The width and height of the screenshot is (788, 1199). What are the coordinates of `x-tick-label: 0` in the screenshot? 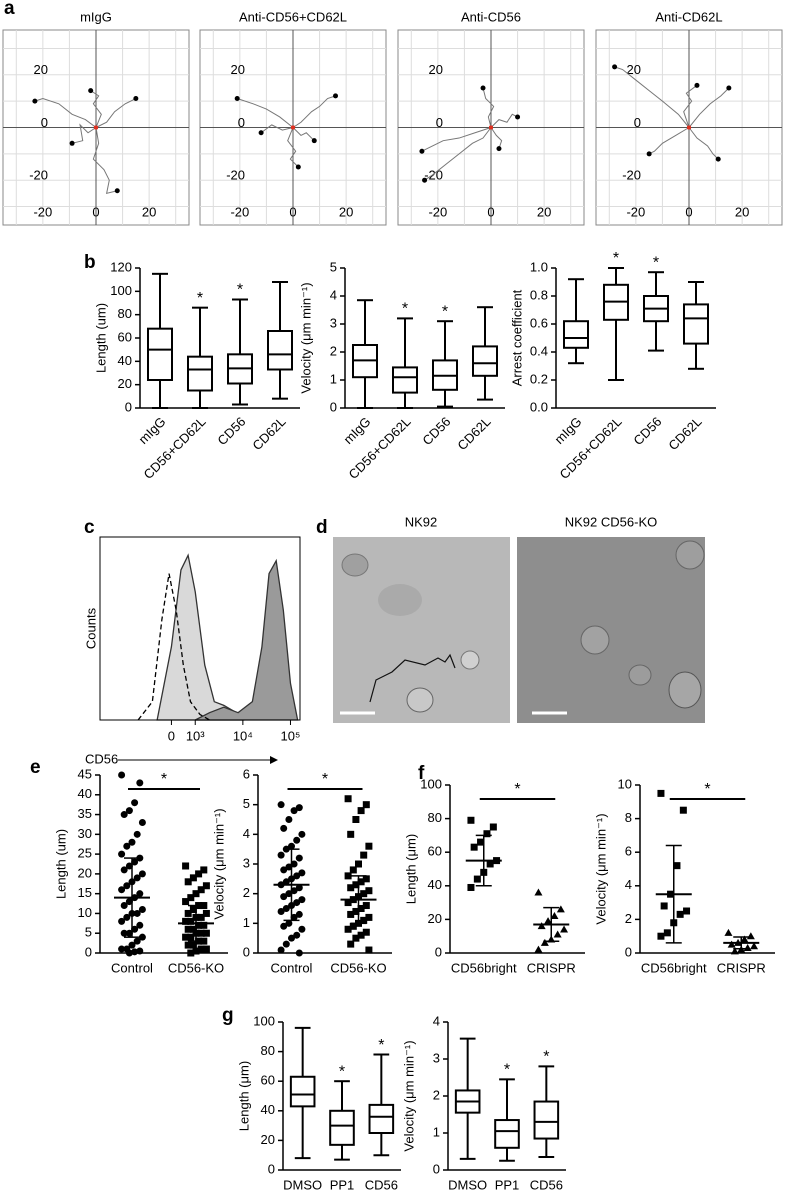 It's located at (95, 211).